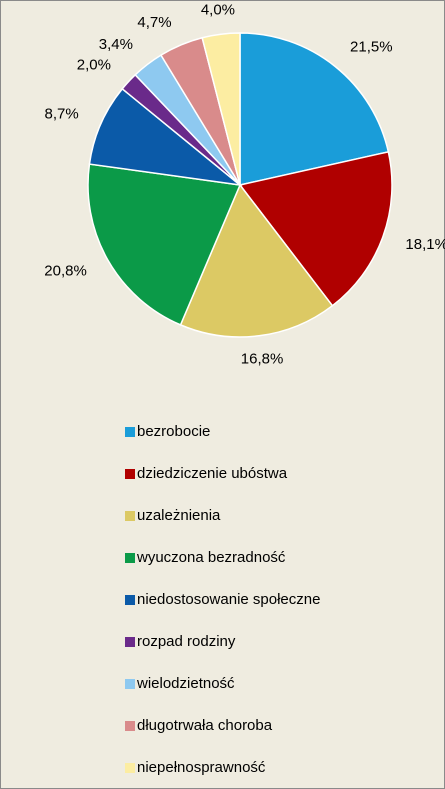 The image size is (445, 789). I want to click on legend-label: długotrwała choroba, so click(205, 725).